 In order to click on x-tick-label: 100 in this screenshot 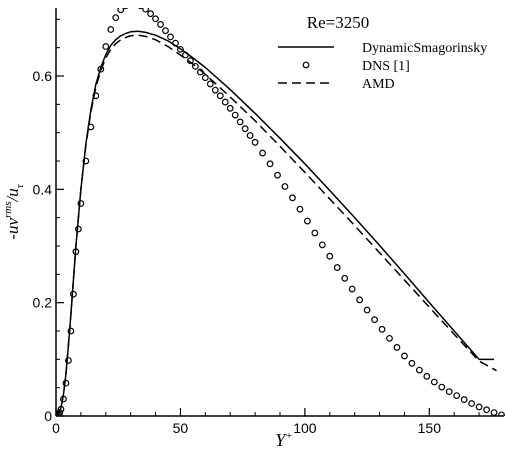, I will do `click(305, 428)`.